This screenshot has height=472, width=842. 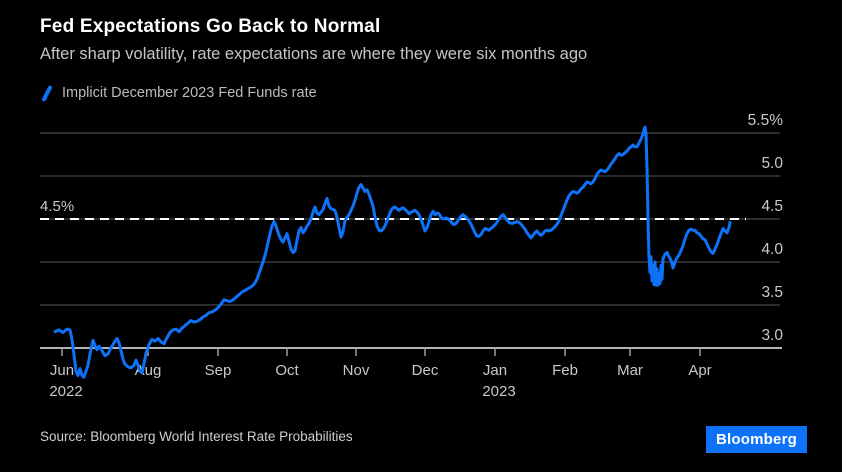 I want to click on x-axis-label: Dec, so click(x=425, y=370).